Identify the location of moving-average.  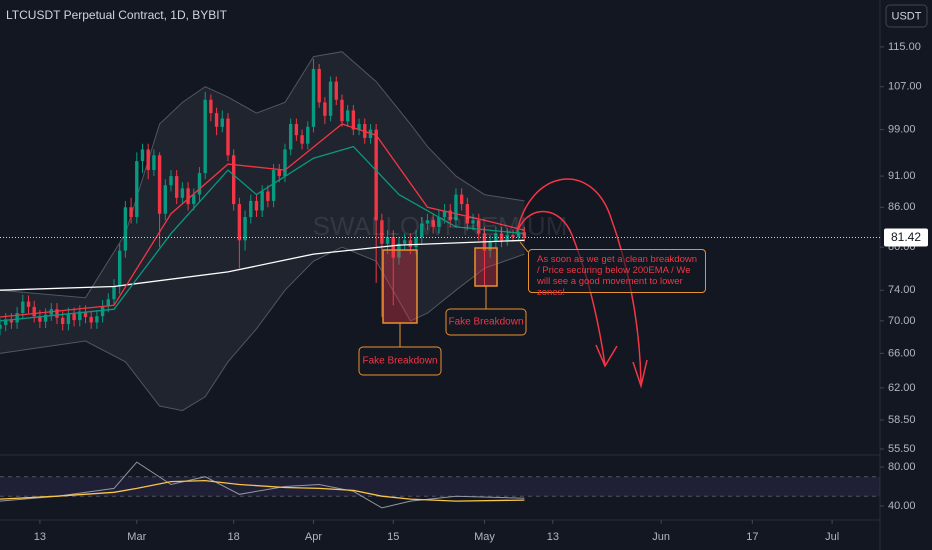
(262, 265).